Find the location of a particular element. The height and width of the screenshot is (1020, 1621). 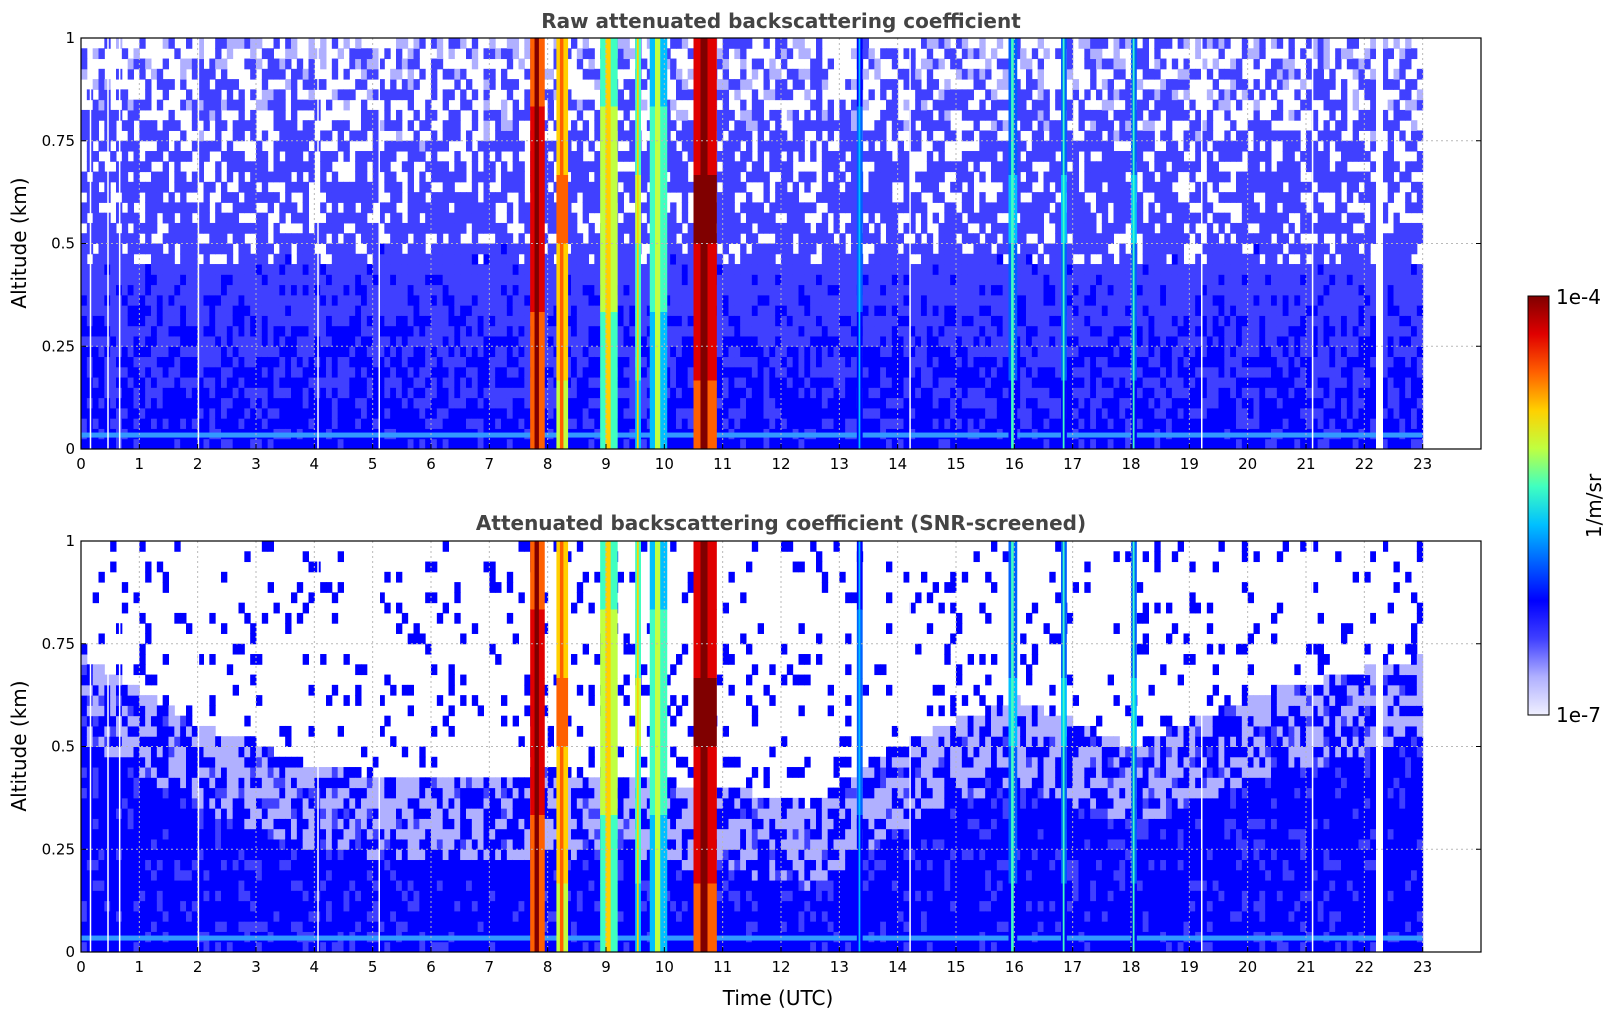

colorbar-min-label: 1e-7 is located at coordinates (1578, 715).